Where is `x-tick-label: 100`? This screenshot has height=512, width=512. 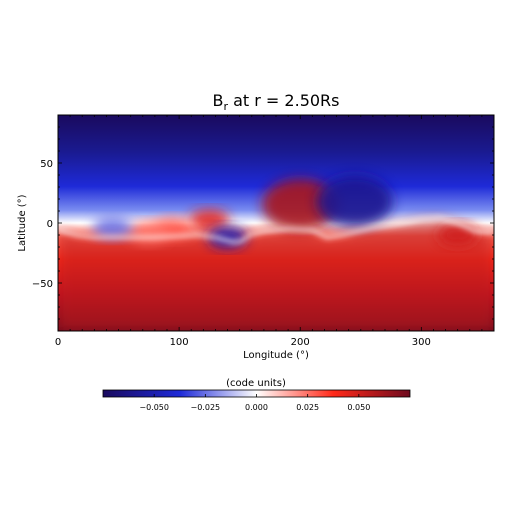 x-tick-label: 100 is located at coordinates (179, 342).